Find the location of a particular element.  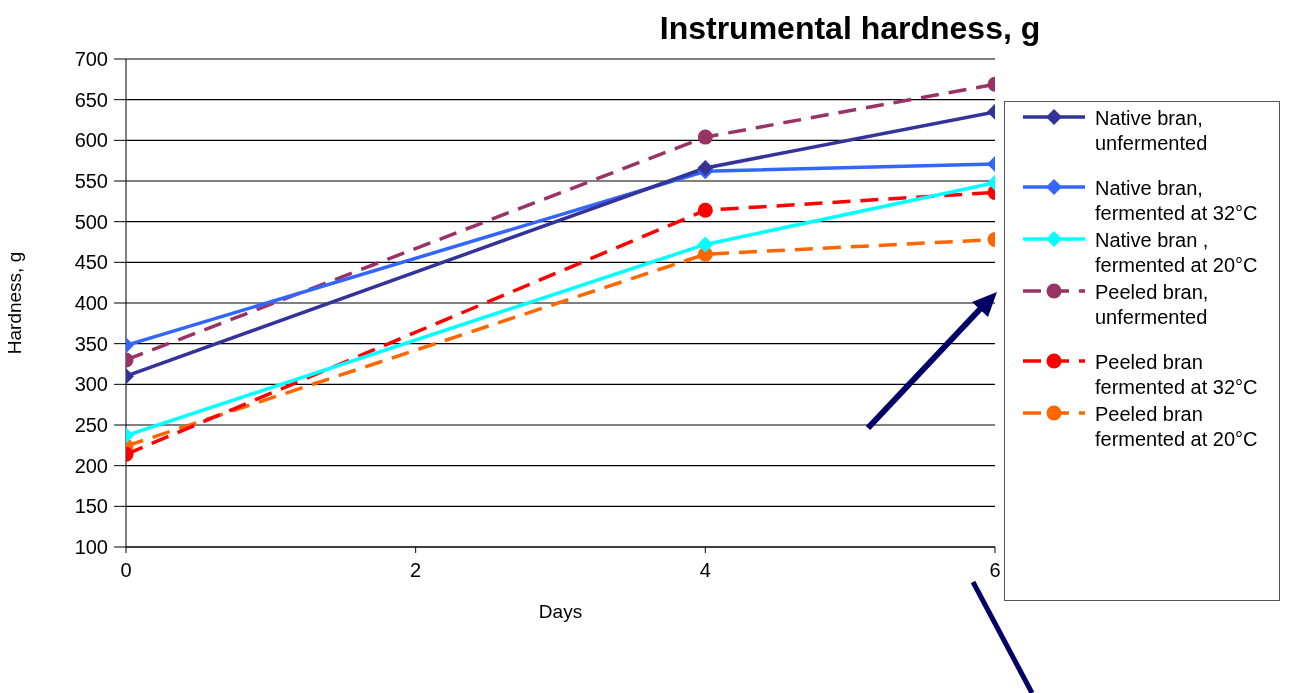

legend-label: Peeled bran fermented at 32°C is located at coordinates (1177, 375).